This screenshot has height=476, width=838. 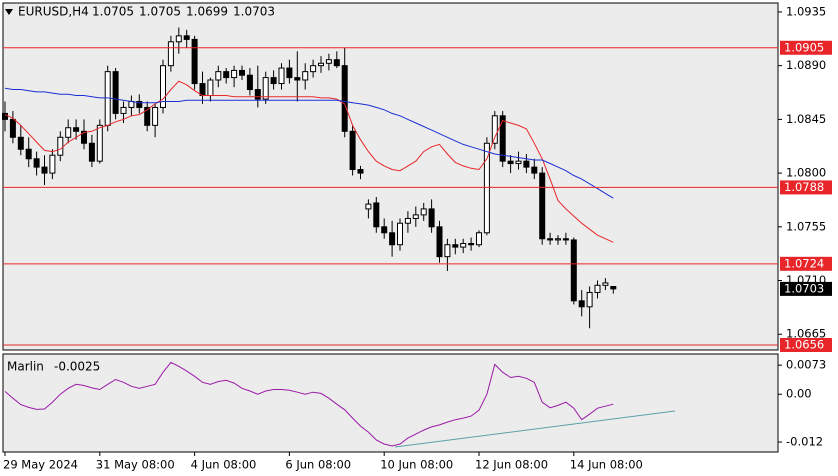 I want to click on x-tick-label: 6 Jun 08:00, so click(x=318, y=465).